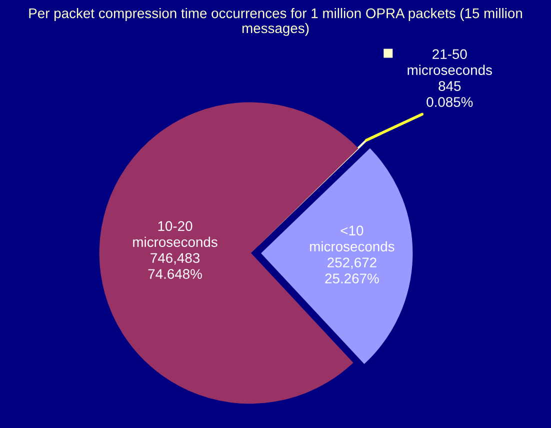 This screenshot has width=551, height=428. What do you see at coordinates (275, 22) in the screenshot?
I see `chart-title: Per packet compression time occurrences for 1 million OPRA packets (15 million messages)` at bounding box center [275, 22].